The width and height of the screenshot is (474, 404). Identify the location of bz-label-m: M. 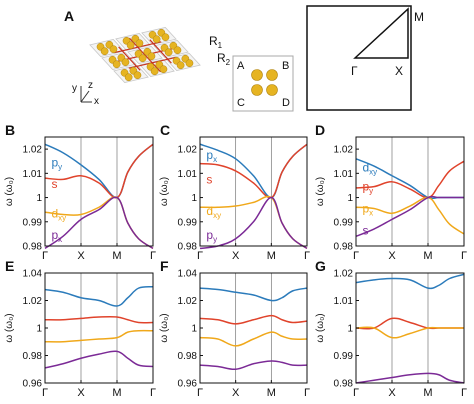
(419, 17).